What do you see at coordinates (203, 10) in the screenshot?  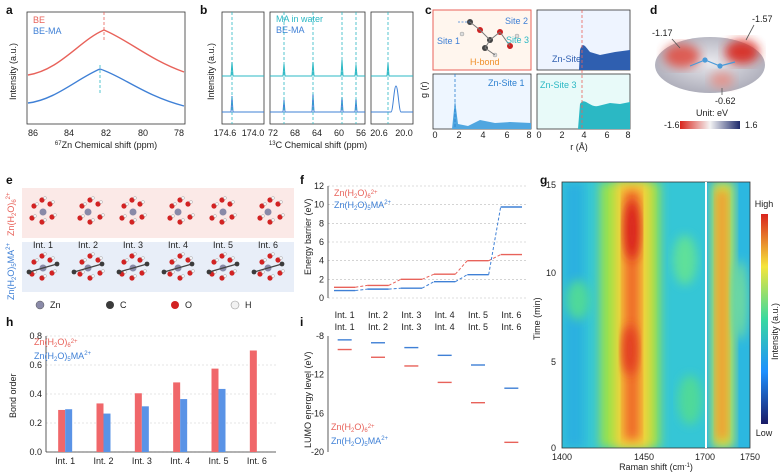 I see `panel-b-label: b` at bounding box center [203, 10].